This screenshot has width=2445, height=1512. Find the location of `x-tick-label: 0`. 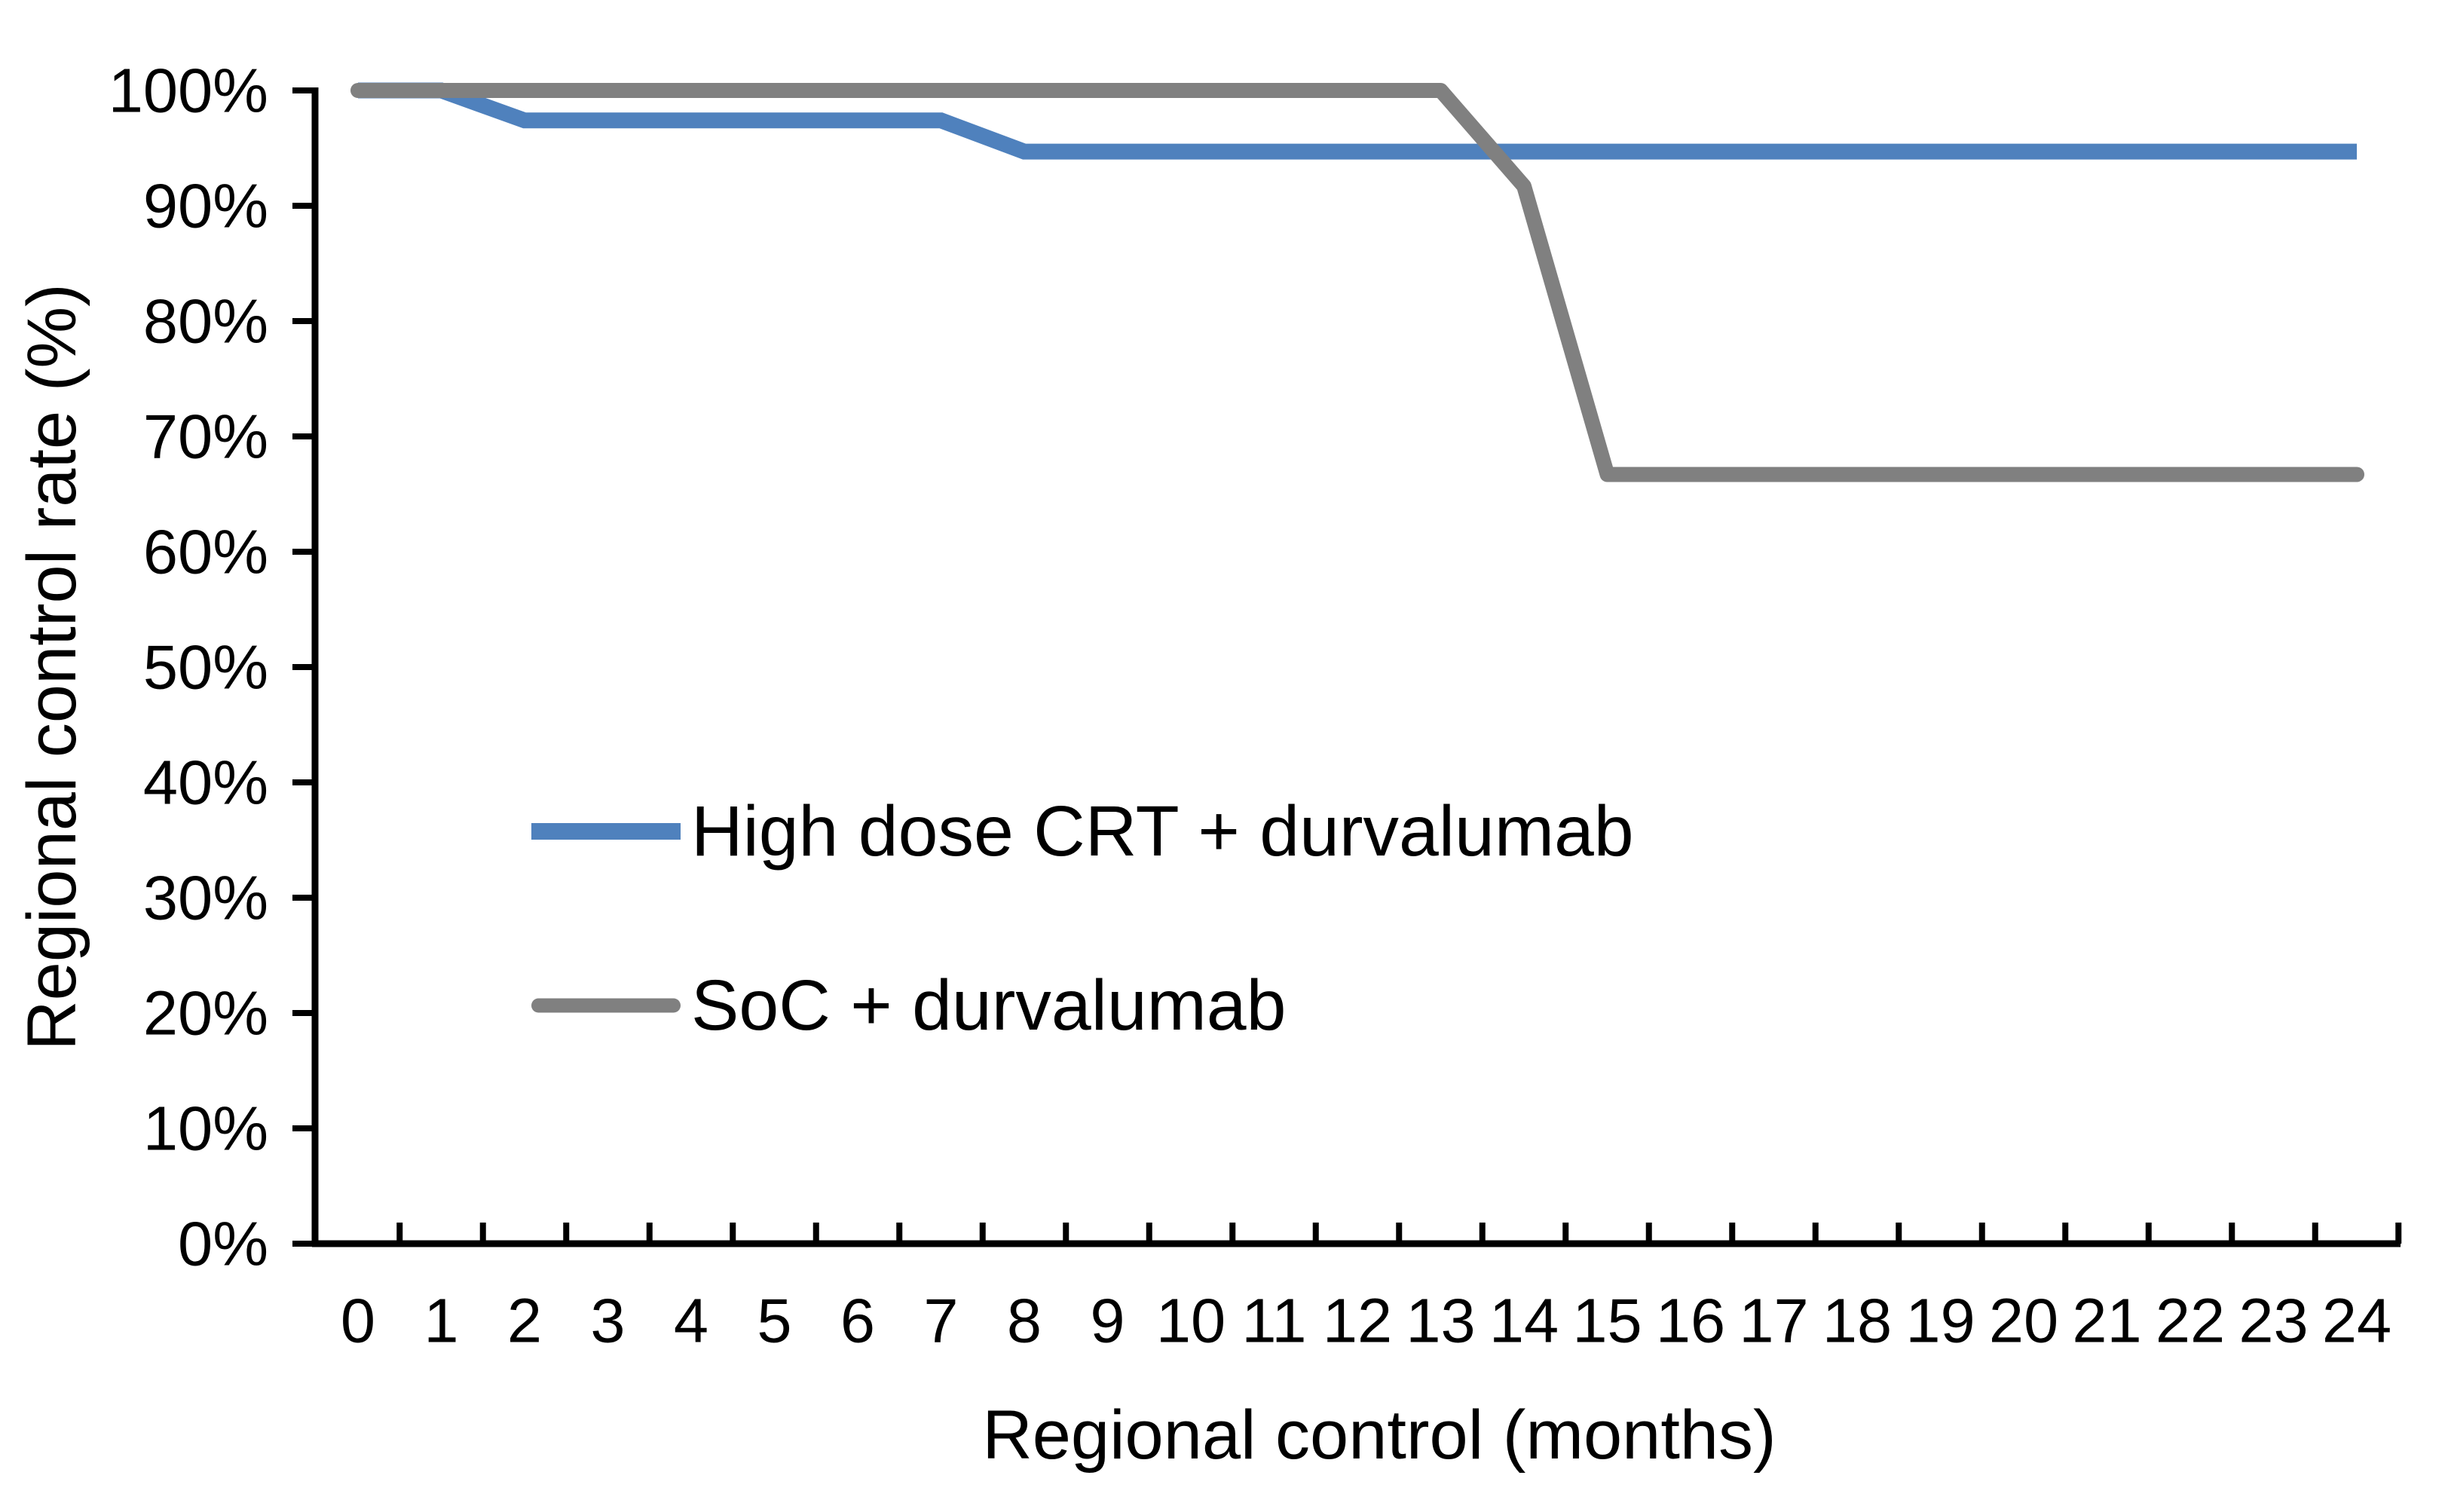

x-tick-label: 0 is located at coordinates (358, 1321).